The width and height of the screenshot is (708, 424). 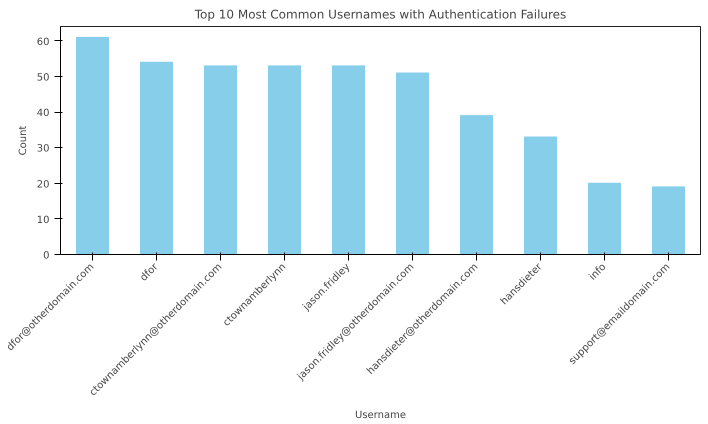 What do you see at coordinates (43, 114) in the screenshot?
I see `y-tick-label: 40` at bounding box center [43, 114].